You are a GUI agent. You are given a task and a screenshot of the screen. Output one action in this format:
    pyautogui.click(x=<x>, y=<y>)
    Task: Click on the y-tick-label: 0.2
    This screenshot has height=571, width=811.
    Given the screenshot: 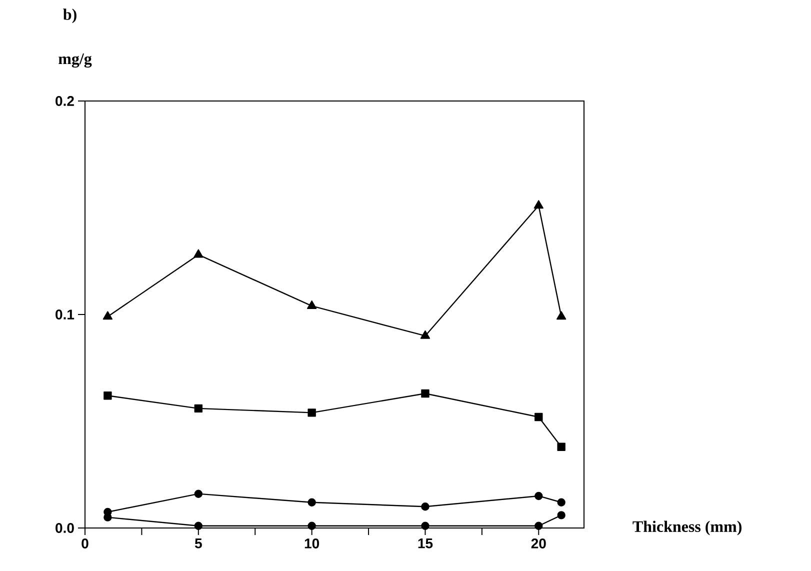 What is the action you would take?
    pyautogui.click(x=65, y=101)
    